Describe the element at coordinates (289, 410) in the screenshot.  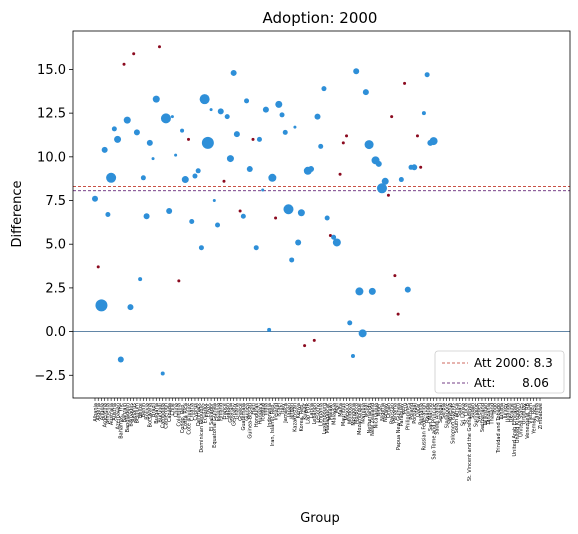
I see `x-tick-label: Japan` at that location.